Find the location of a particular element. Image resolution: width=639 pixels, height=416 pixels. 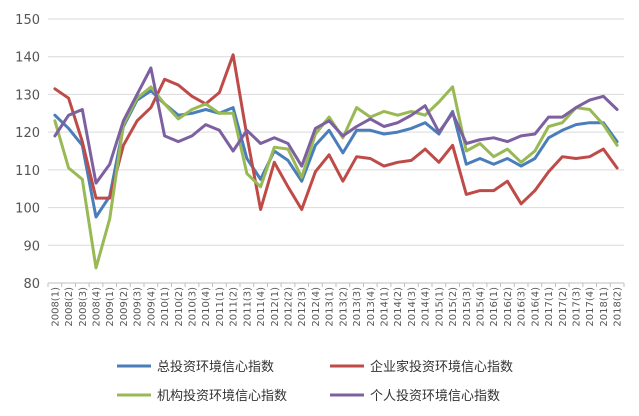

x-tick-label: 2013(4) is located at coordinates (371, 307).